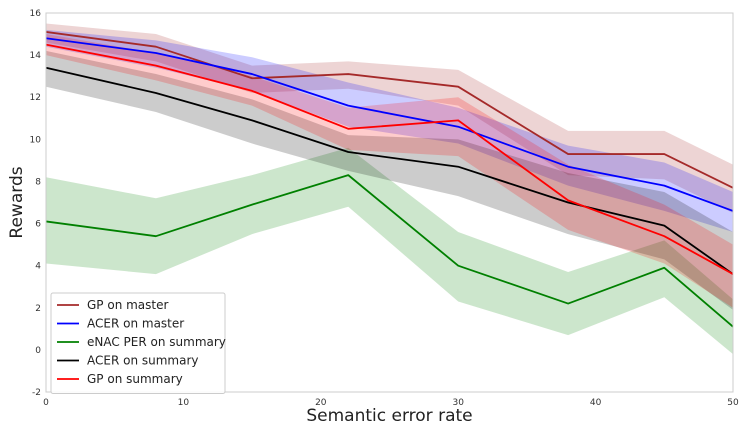 This screenshot has height=436, width=747. I want to click on x-tick-label: 0, so click(46, 403).